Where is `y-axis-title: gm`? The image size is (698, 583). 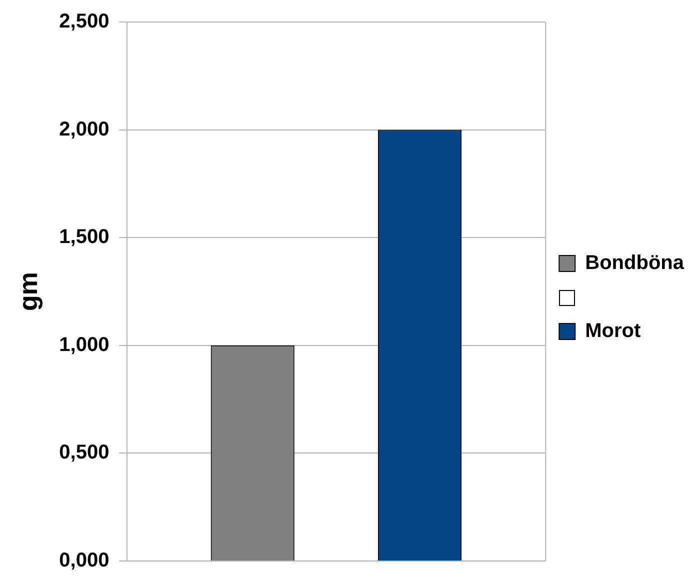
y-axis-title: gm is located at coordinates (27, 291).